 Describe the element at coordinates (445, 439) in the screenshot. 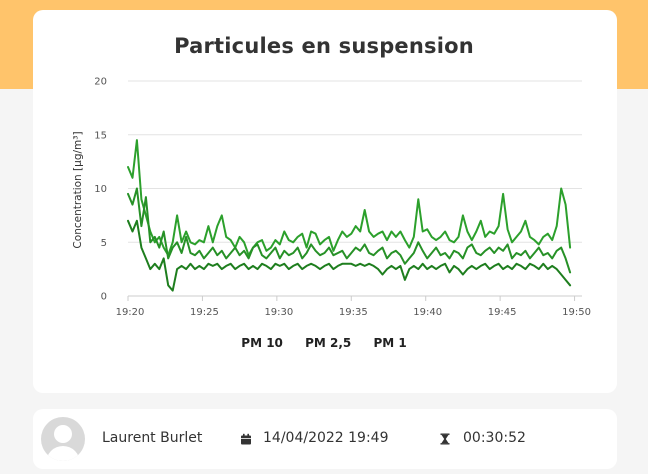

I see `hourglass-icon` at that location.